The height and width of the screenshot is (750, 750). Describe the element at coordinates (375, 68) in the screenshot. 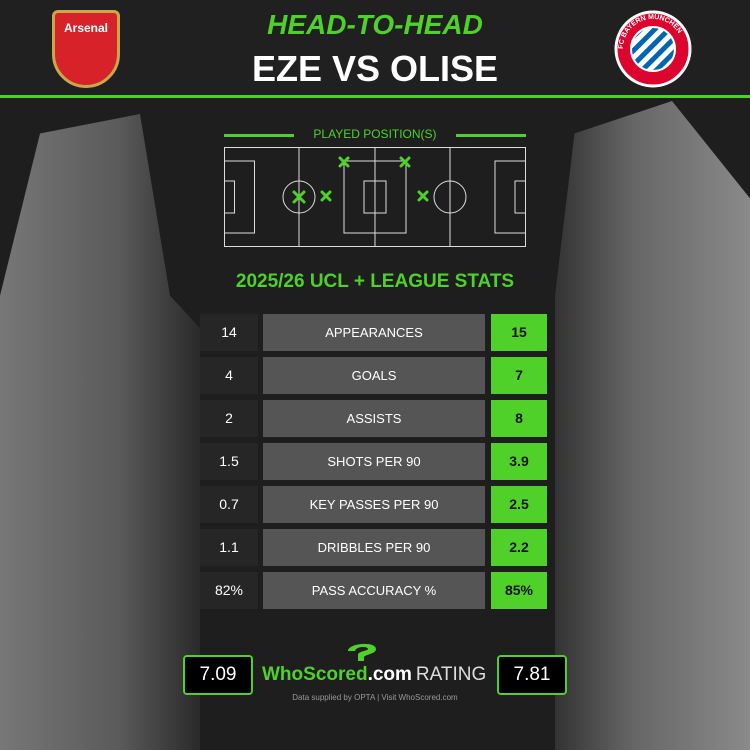

I see `page-title: EZE VS OLISE` at that location.